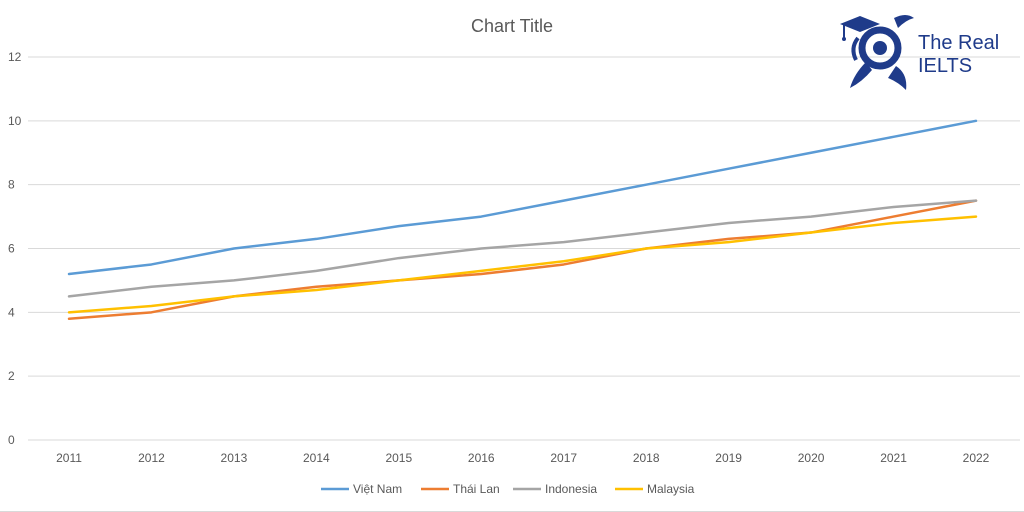  I want to click on x-tick-label: 2019, so click(728, 458).